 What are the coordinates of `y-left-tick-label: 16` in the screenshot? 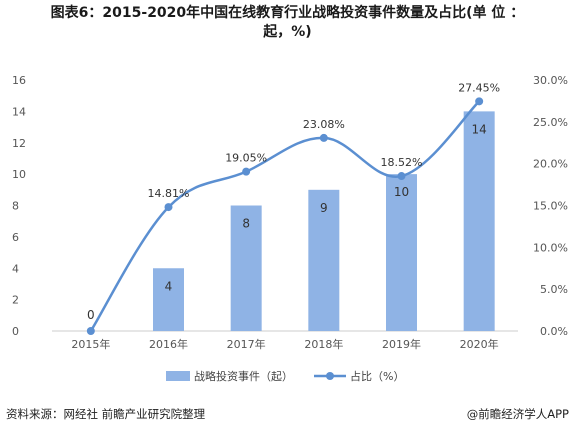 It's located at (19, 80).